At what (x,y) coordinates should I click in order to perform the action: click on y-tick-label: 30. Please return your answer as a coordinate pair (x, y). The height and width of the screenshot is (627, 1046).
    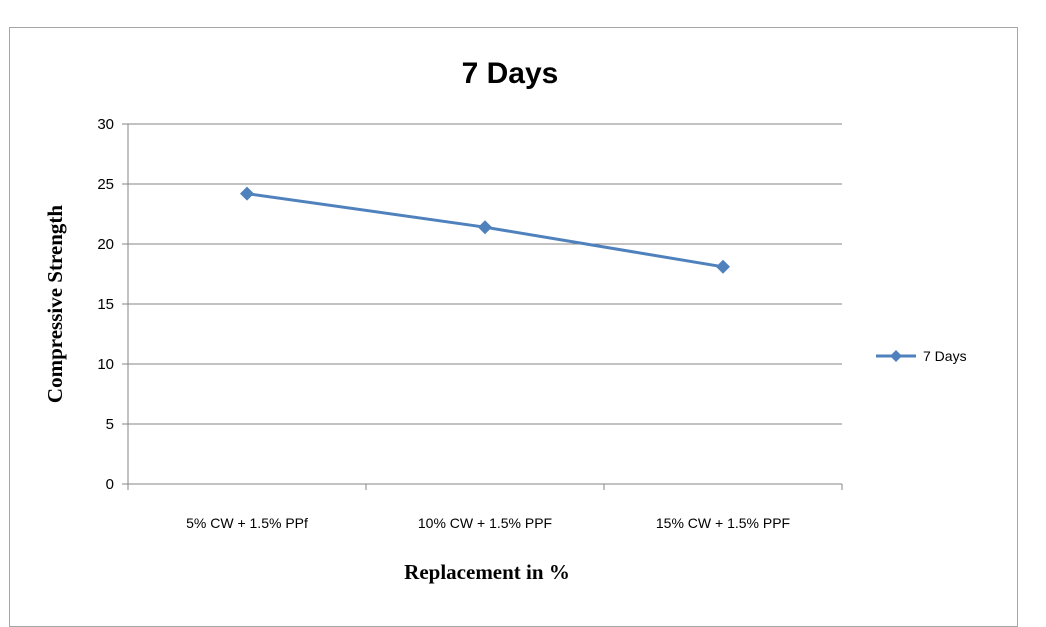
    Looking at the image, I should click on (105, 124).